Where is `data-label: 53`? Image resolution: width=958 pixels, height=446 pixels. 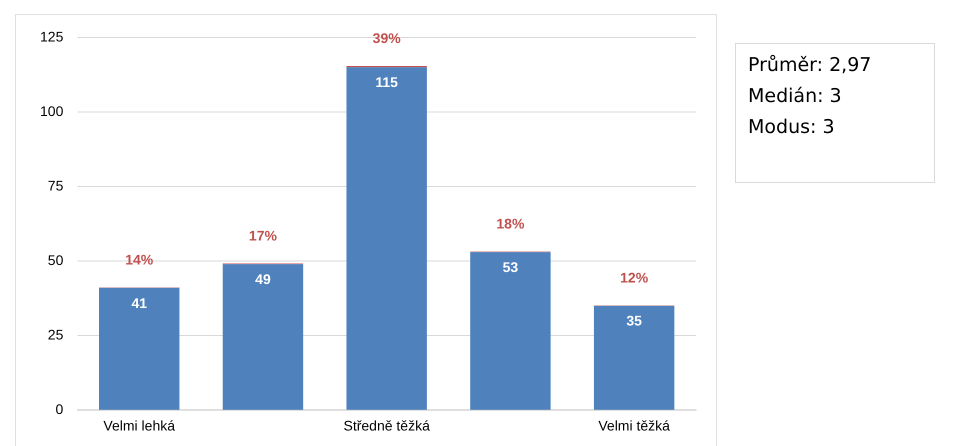 data-label: 53 is located at coordinates (510, 266).